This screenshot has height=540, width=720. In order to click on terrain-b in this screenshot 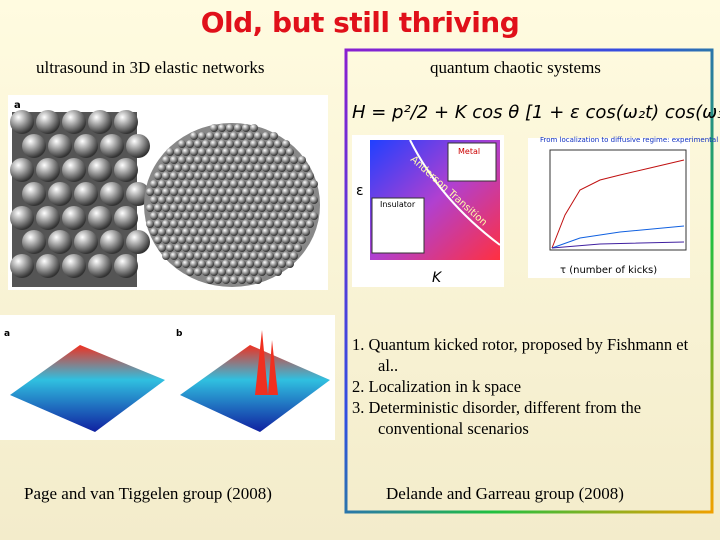, I will do `click(255, 388)`.